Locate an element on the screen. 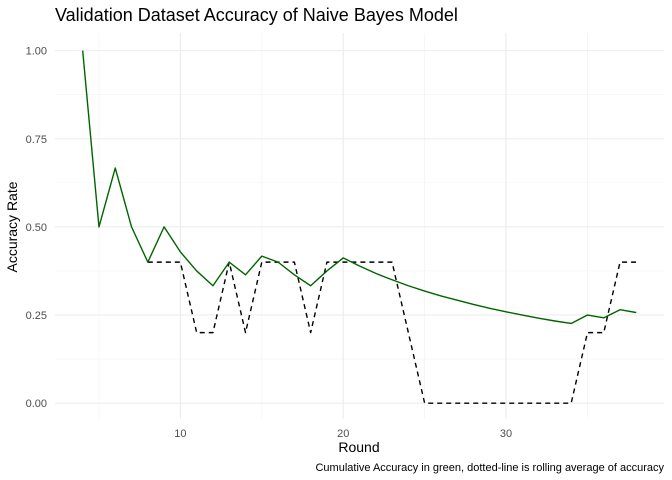  y-tick-label: 0.25 is located at coordinates (36, 316).